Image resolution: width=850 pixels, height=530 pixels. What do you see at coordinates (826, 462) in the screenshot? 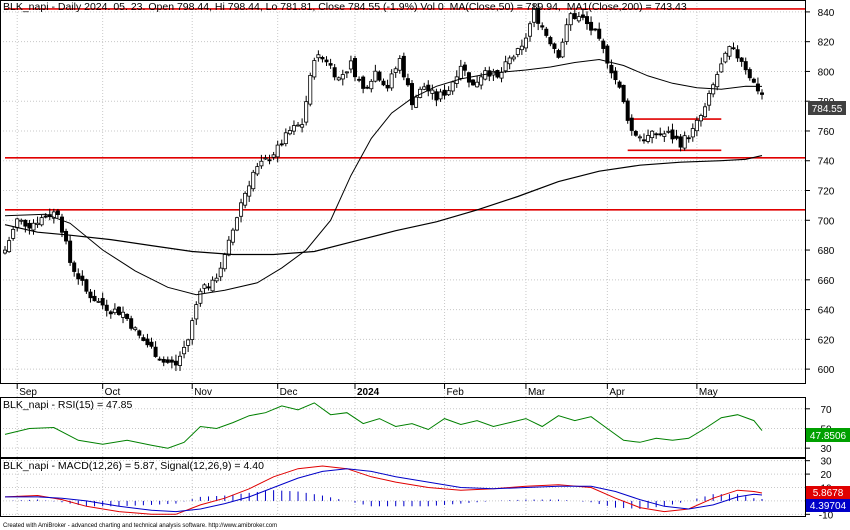
I see `y-tick-label: 30` at bounding box center [826, 462].